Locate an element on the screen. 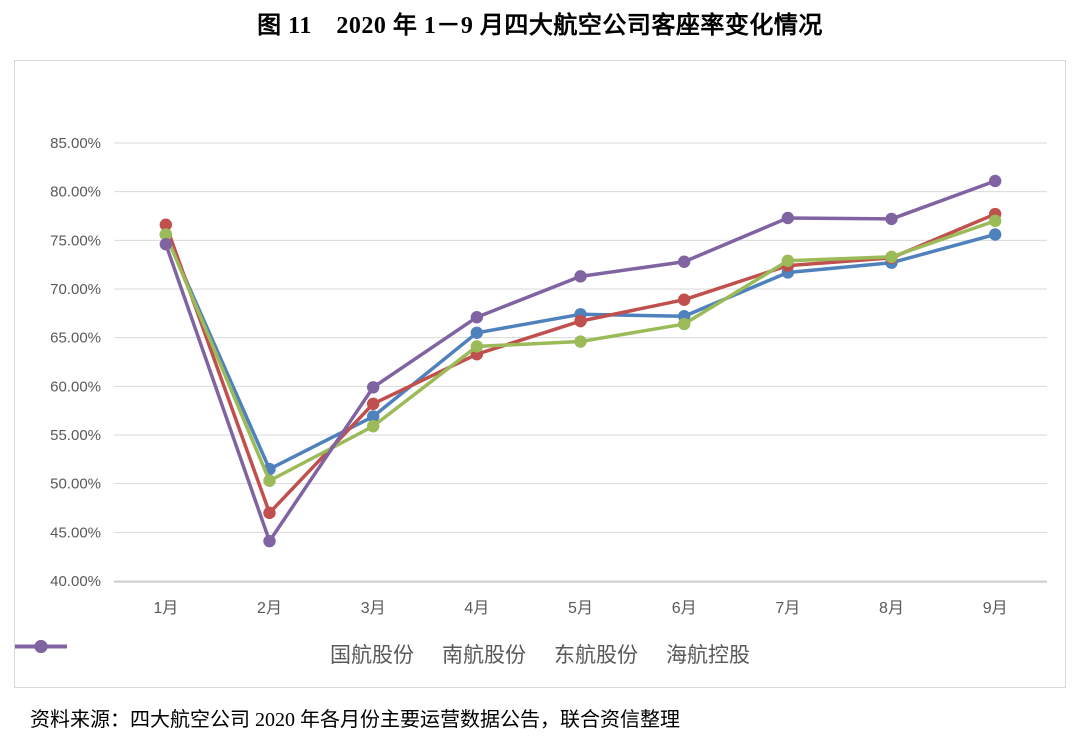 The width and height of the screenshot is (1080, 743). y-axis-label: 85.00% is located at coordinates (75, 143).